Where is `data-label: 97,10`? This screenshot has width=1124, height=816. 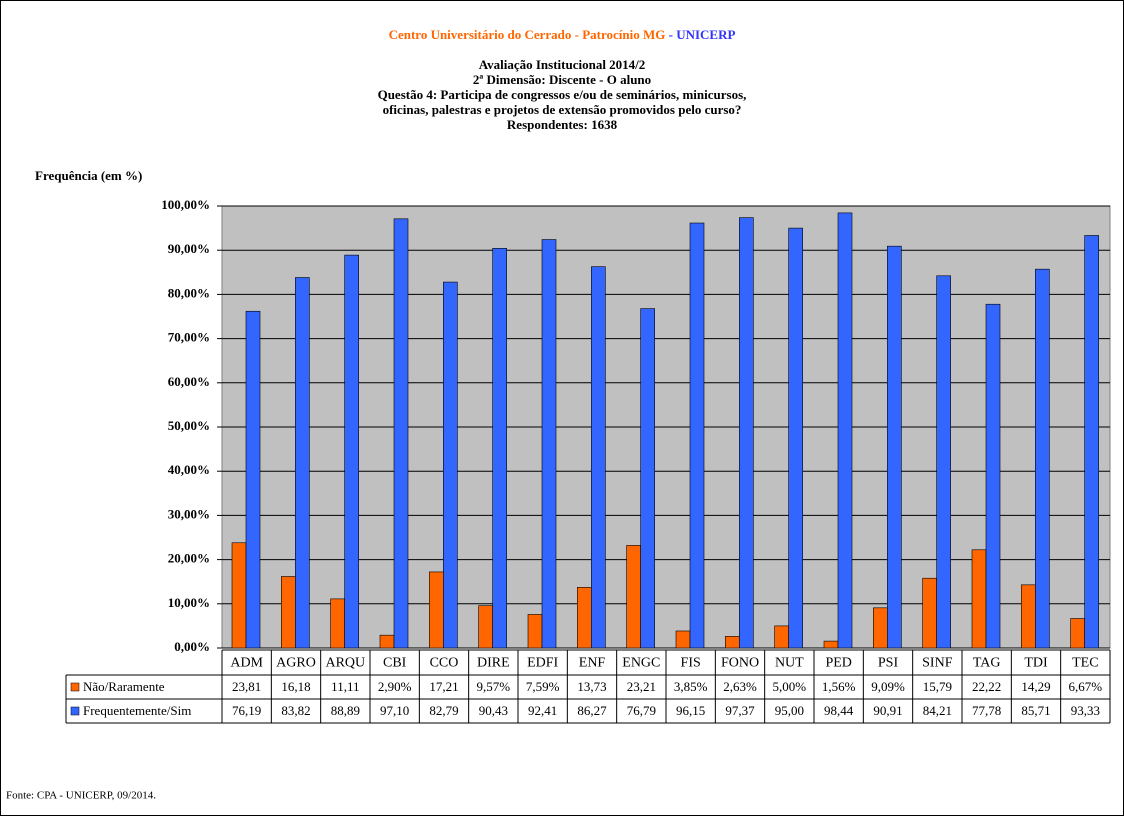
data-label: 97,10 is located at coordinates (394, 710).